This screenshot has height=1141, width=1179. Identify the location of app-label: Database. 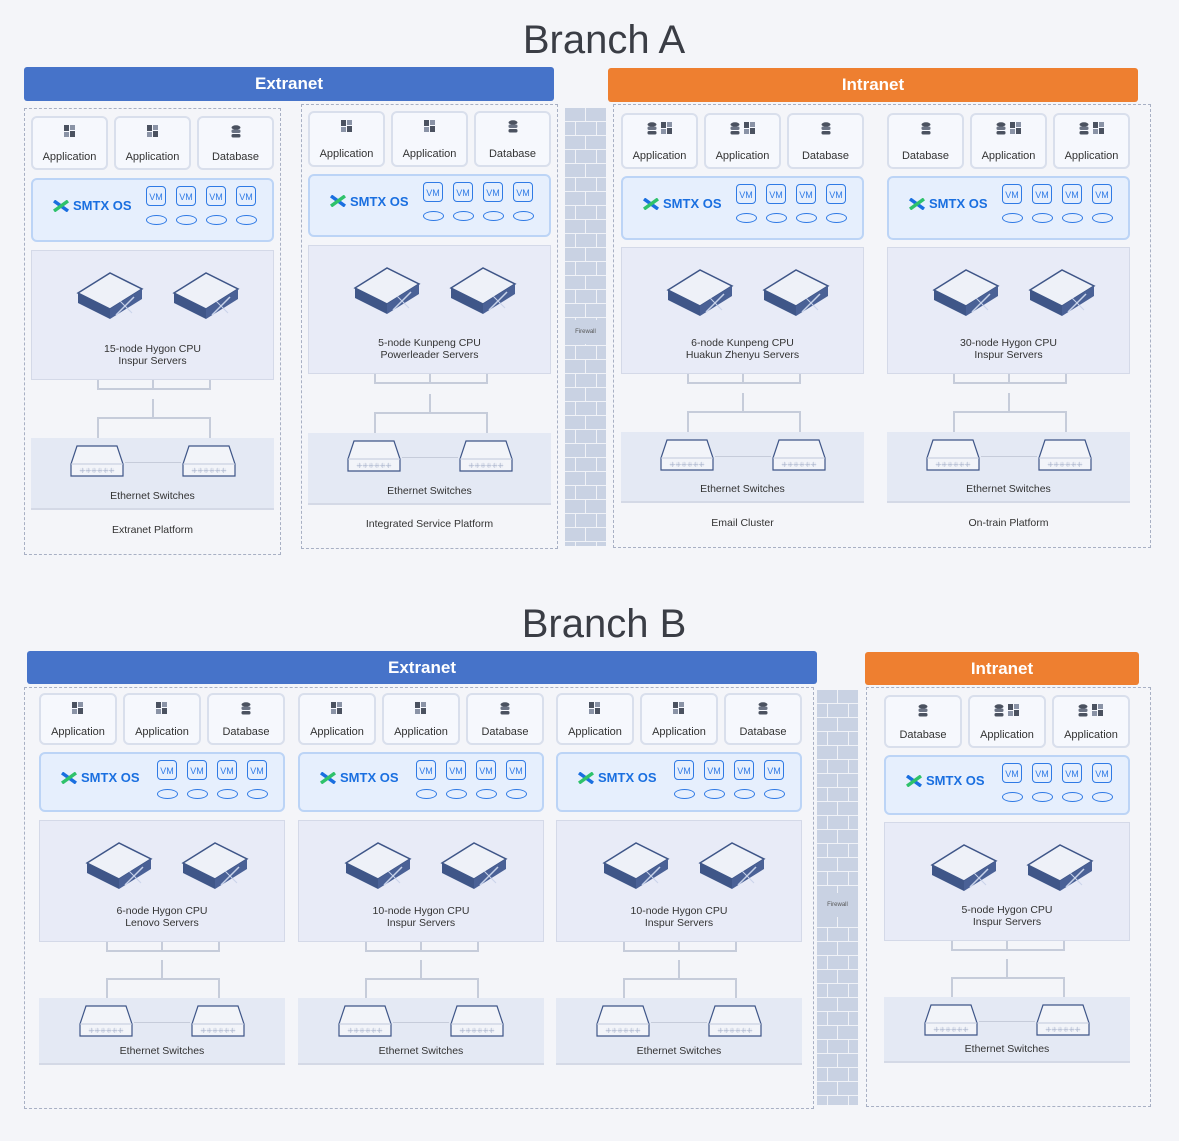
(825, 156).